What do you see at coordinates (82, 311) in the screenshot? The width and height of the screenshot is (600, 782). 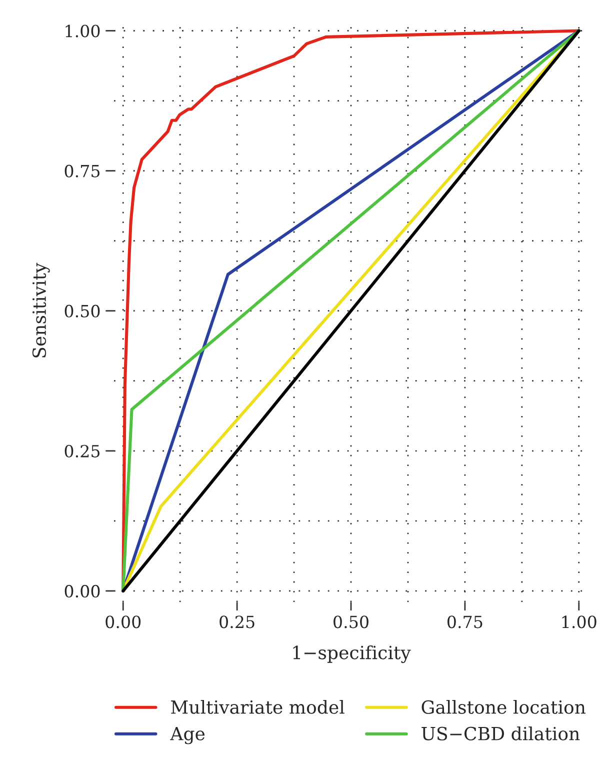 I see `y-tick-label: 0.50` at bounding box center [82, 311].